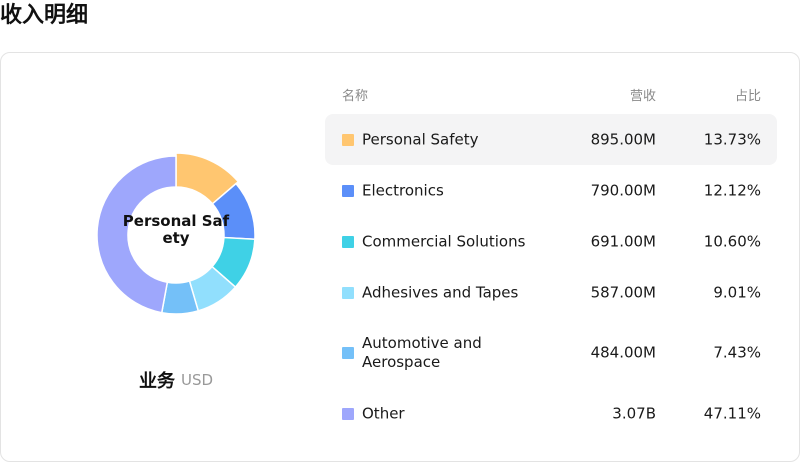 This screenshot has height=463, width=800. I want to click on segment-title: 业务, so click(156, 381).